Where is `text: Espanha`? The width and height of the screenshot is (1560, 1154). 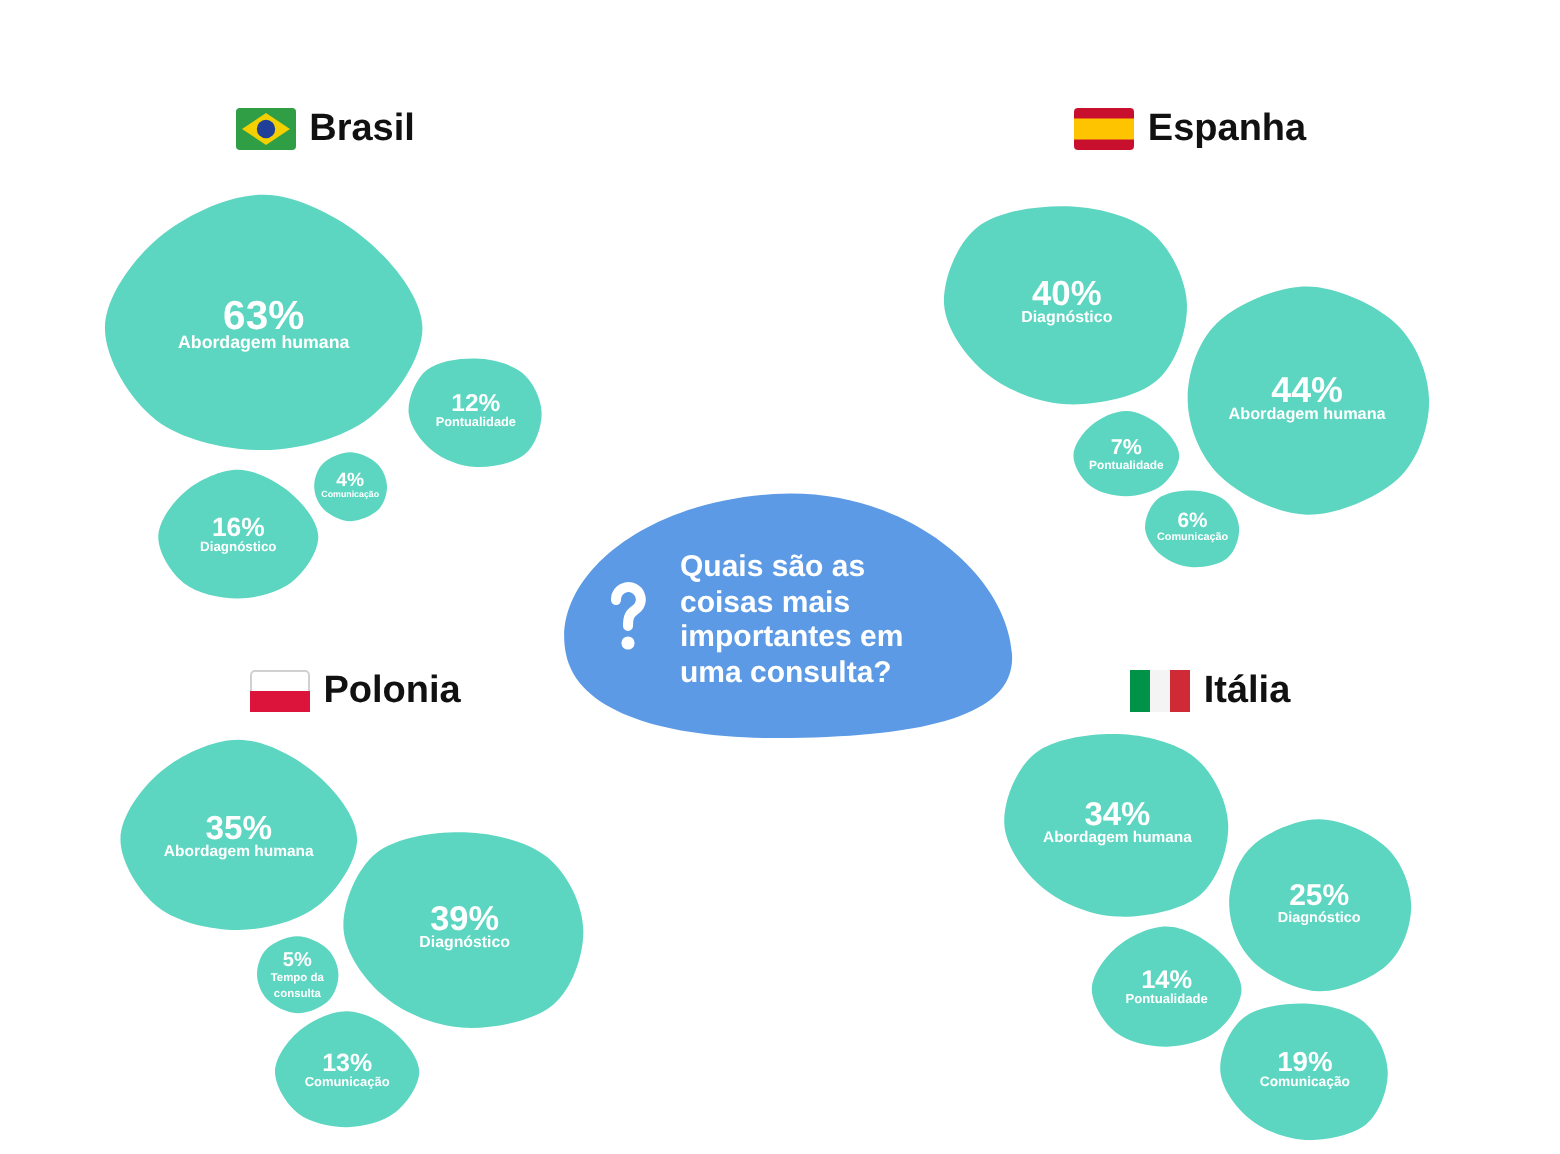 text: Espanha is located at coordinates (1227, 129).